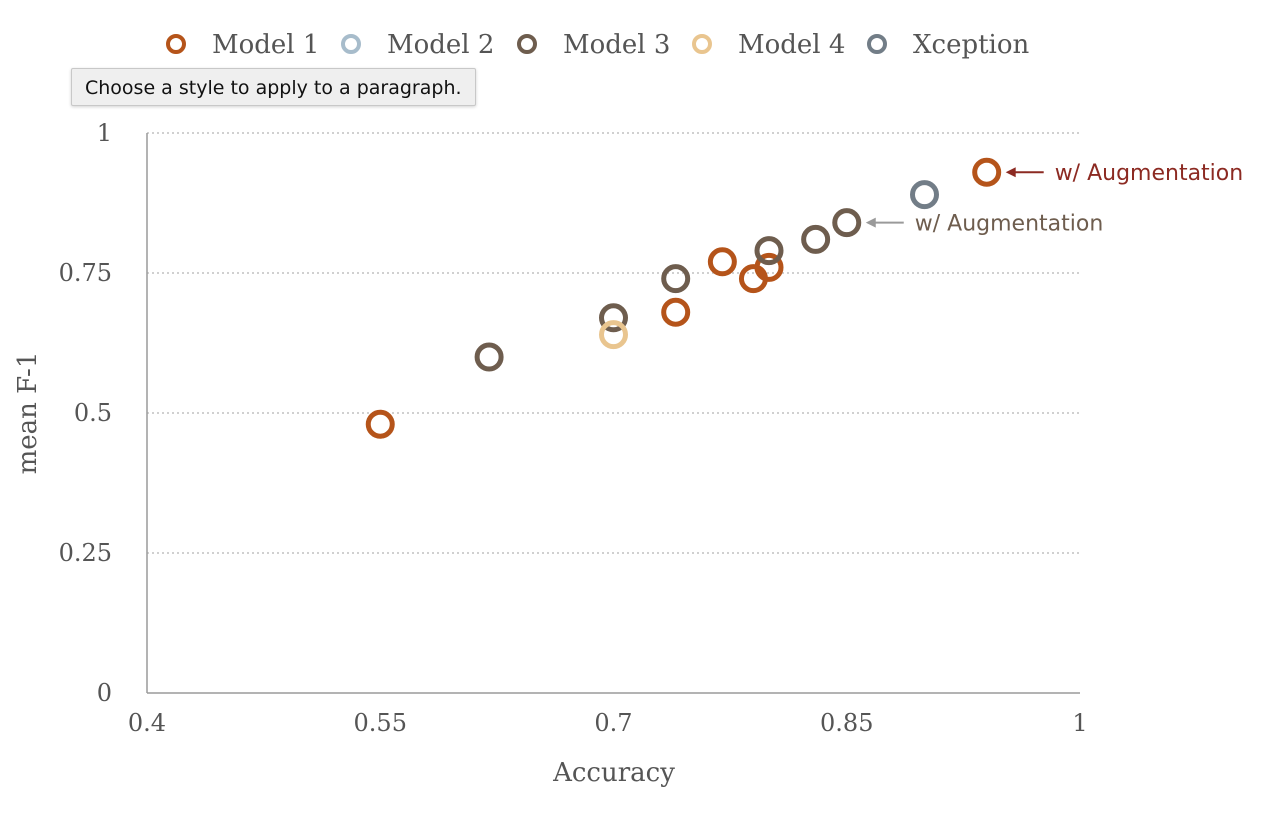  What do you see at coordinates (846, 723) in the screenshot?
I see `x-tick-label: 0.85` at bounding box center [846, 723].